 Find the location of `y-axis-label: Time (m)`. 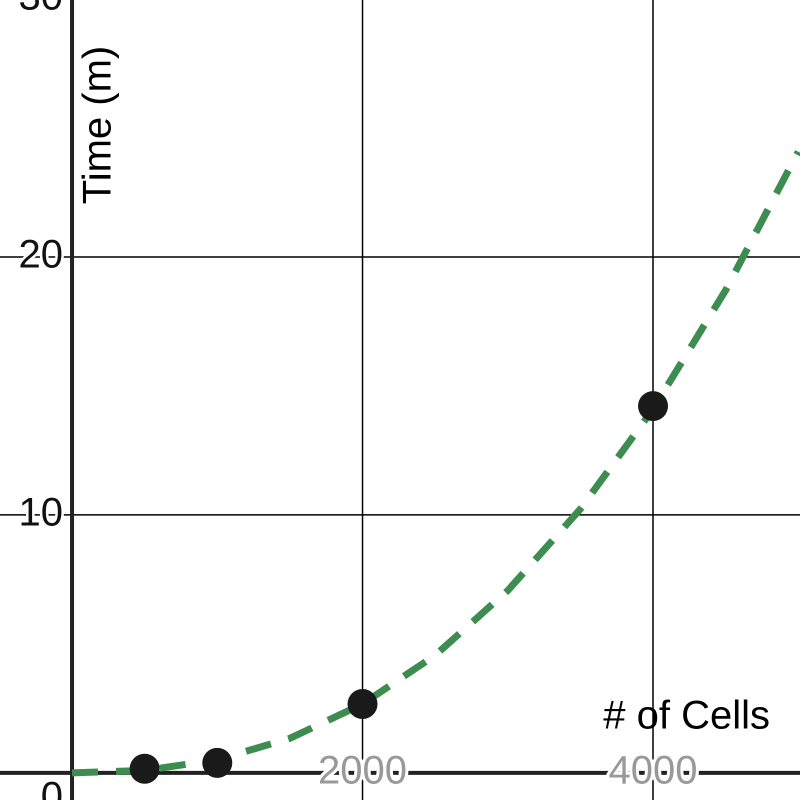

y-axis-label: Time (m) is located at coordinates (98, 125).